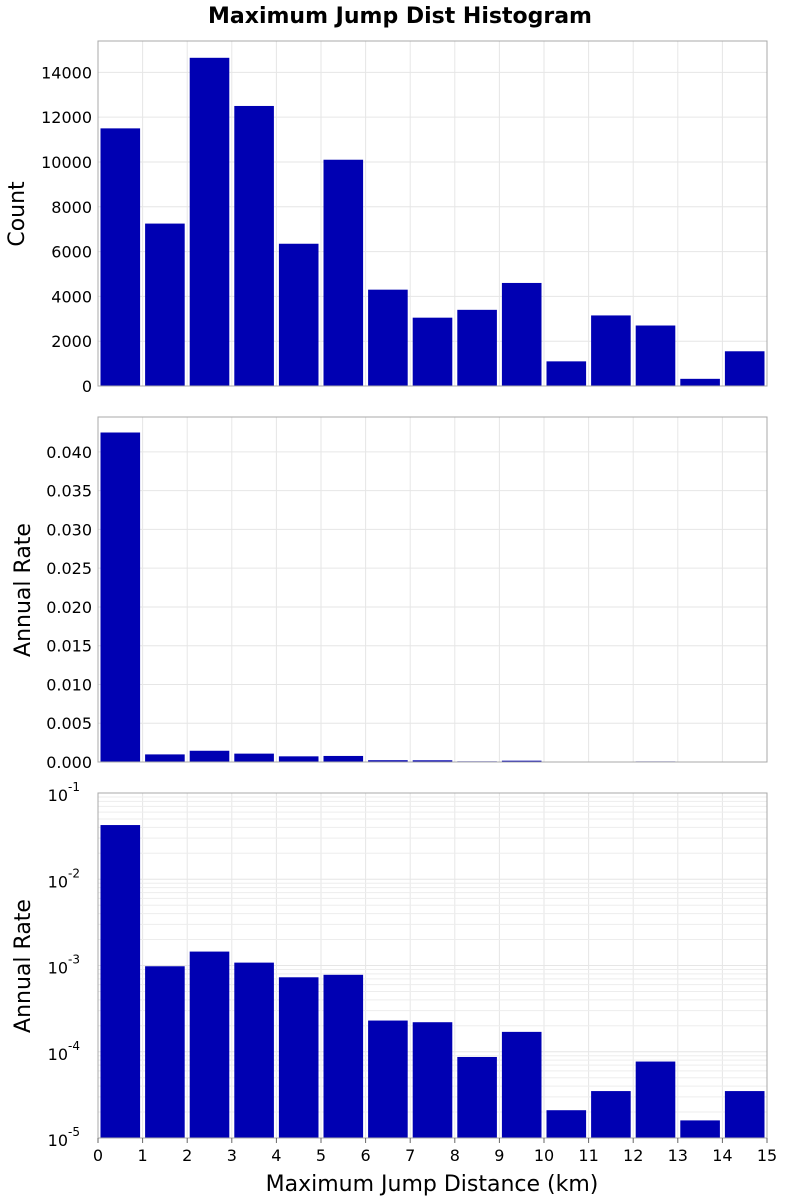  I want to click on y-axis-label: Count, so click(17, 214).